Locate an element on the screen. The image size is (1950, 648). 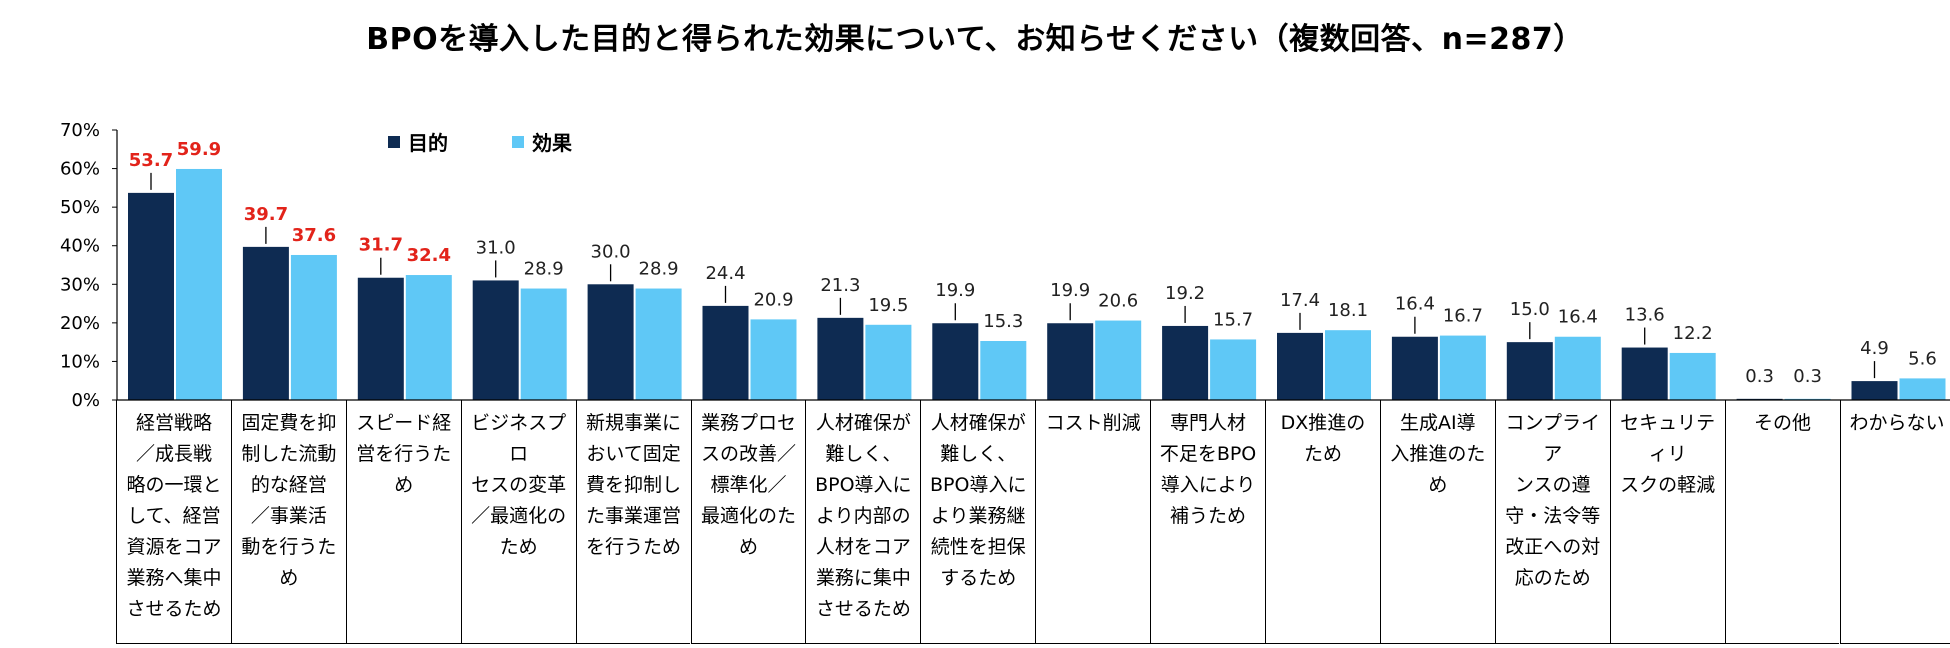
category-label-line: より業務継 is located at coordinates (978, 516).